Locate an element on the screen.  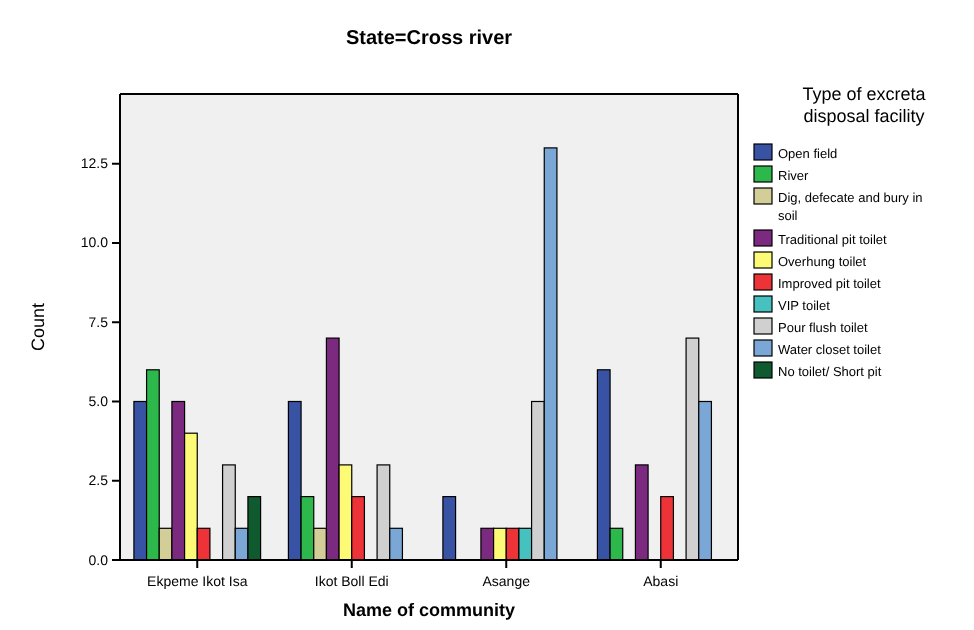
chart-title: State=Cross river is located at coordinates (429, 39).